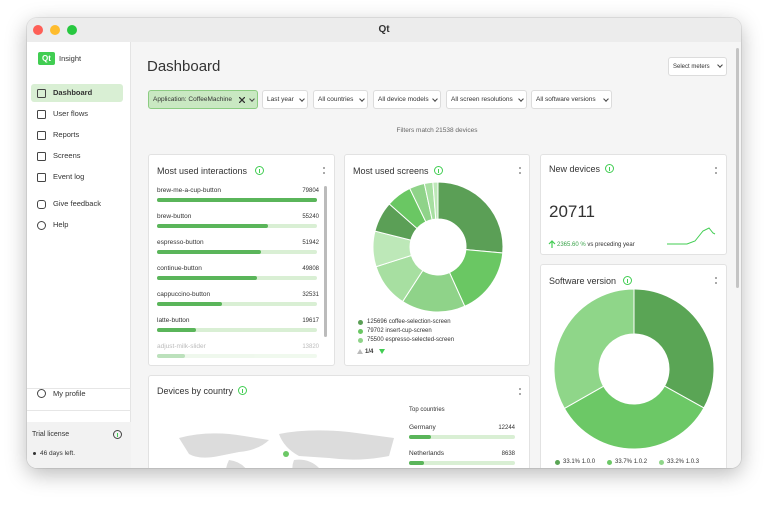  What do you see at coordinates (38, 30) in the screenshot?
I see `close-button` at bounding box center [38, 30].